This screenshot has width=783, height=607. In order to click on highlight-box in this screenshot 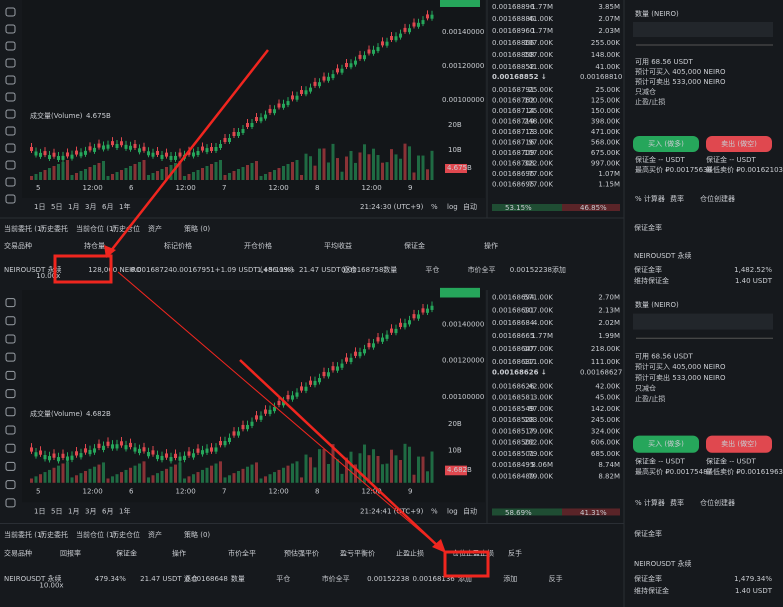, I will do `click(466, 564)`.